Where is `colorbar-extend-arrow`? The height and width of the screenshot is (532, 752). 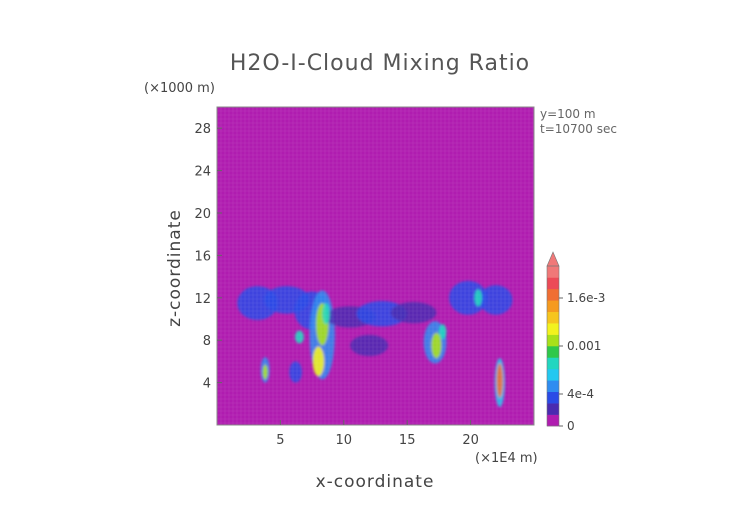
colorbar-extend-arrow is located at coordinates (553, 259).